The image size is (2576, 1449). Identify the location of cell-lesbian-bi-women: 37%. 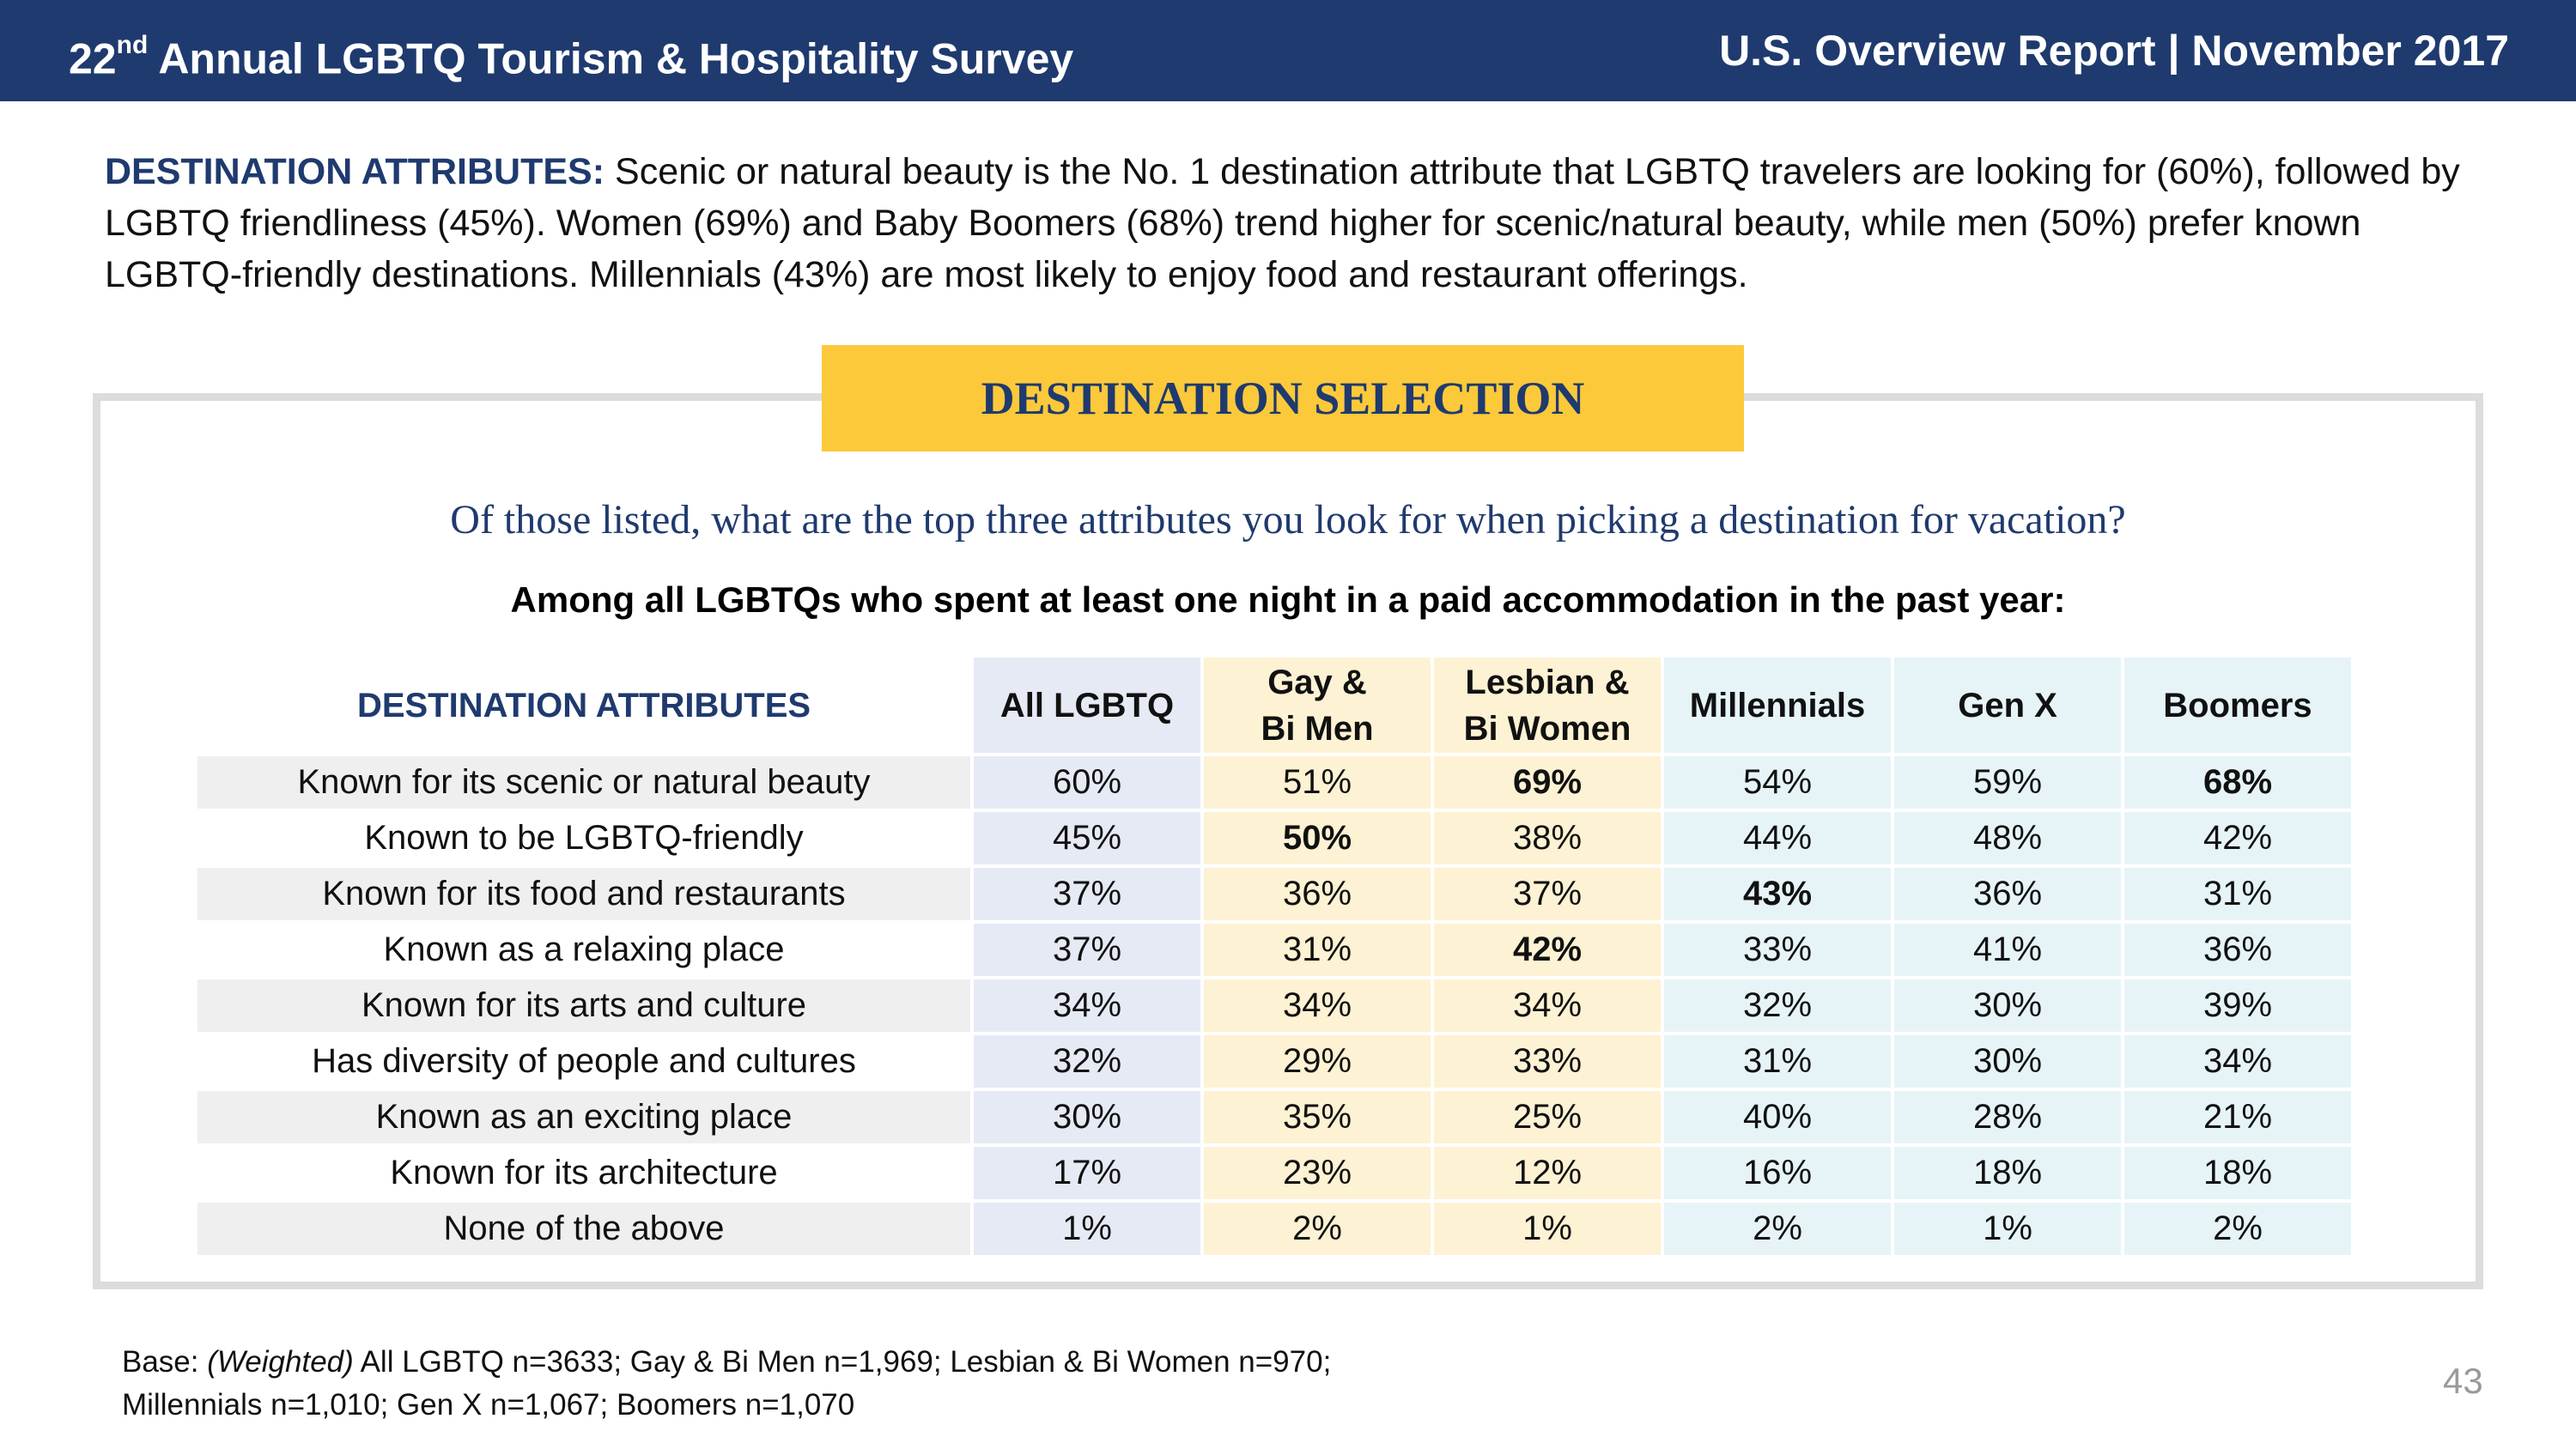
(1547, 894).